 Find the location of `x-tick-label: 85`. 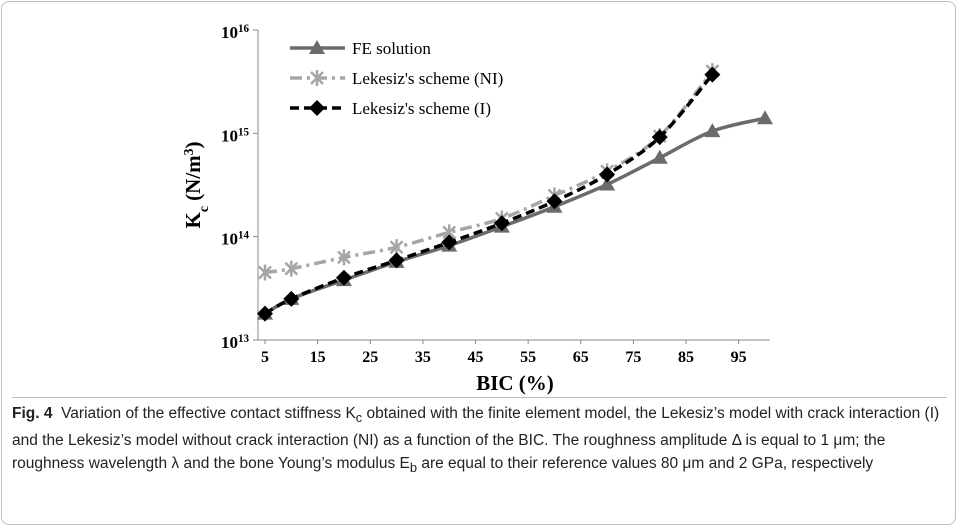

x-tick-label: 85 is located at coordinates (686, 357).